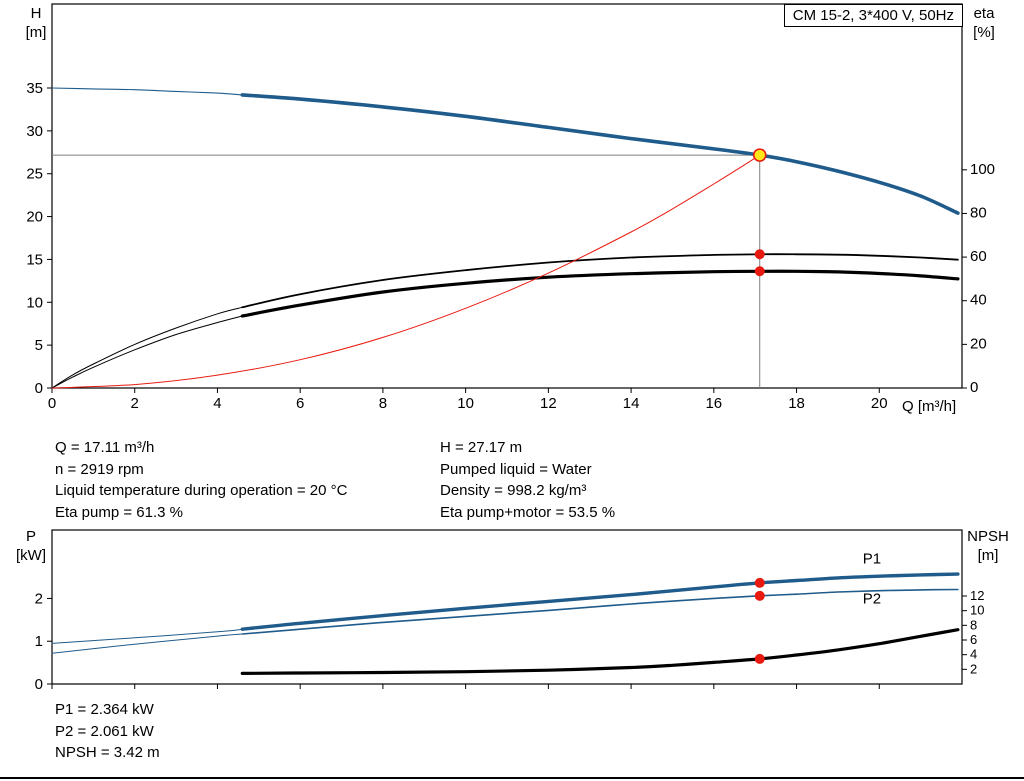 The height and width of the screenshot is (781, 1024). Describe the element at coordinates (978, 256) in the screenshot. I see `y-right-tick-label: 60` at that location.